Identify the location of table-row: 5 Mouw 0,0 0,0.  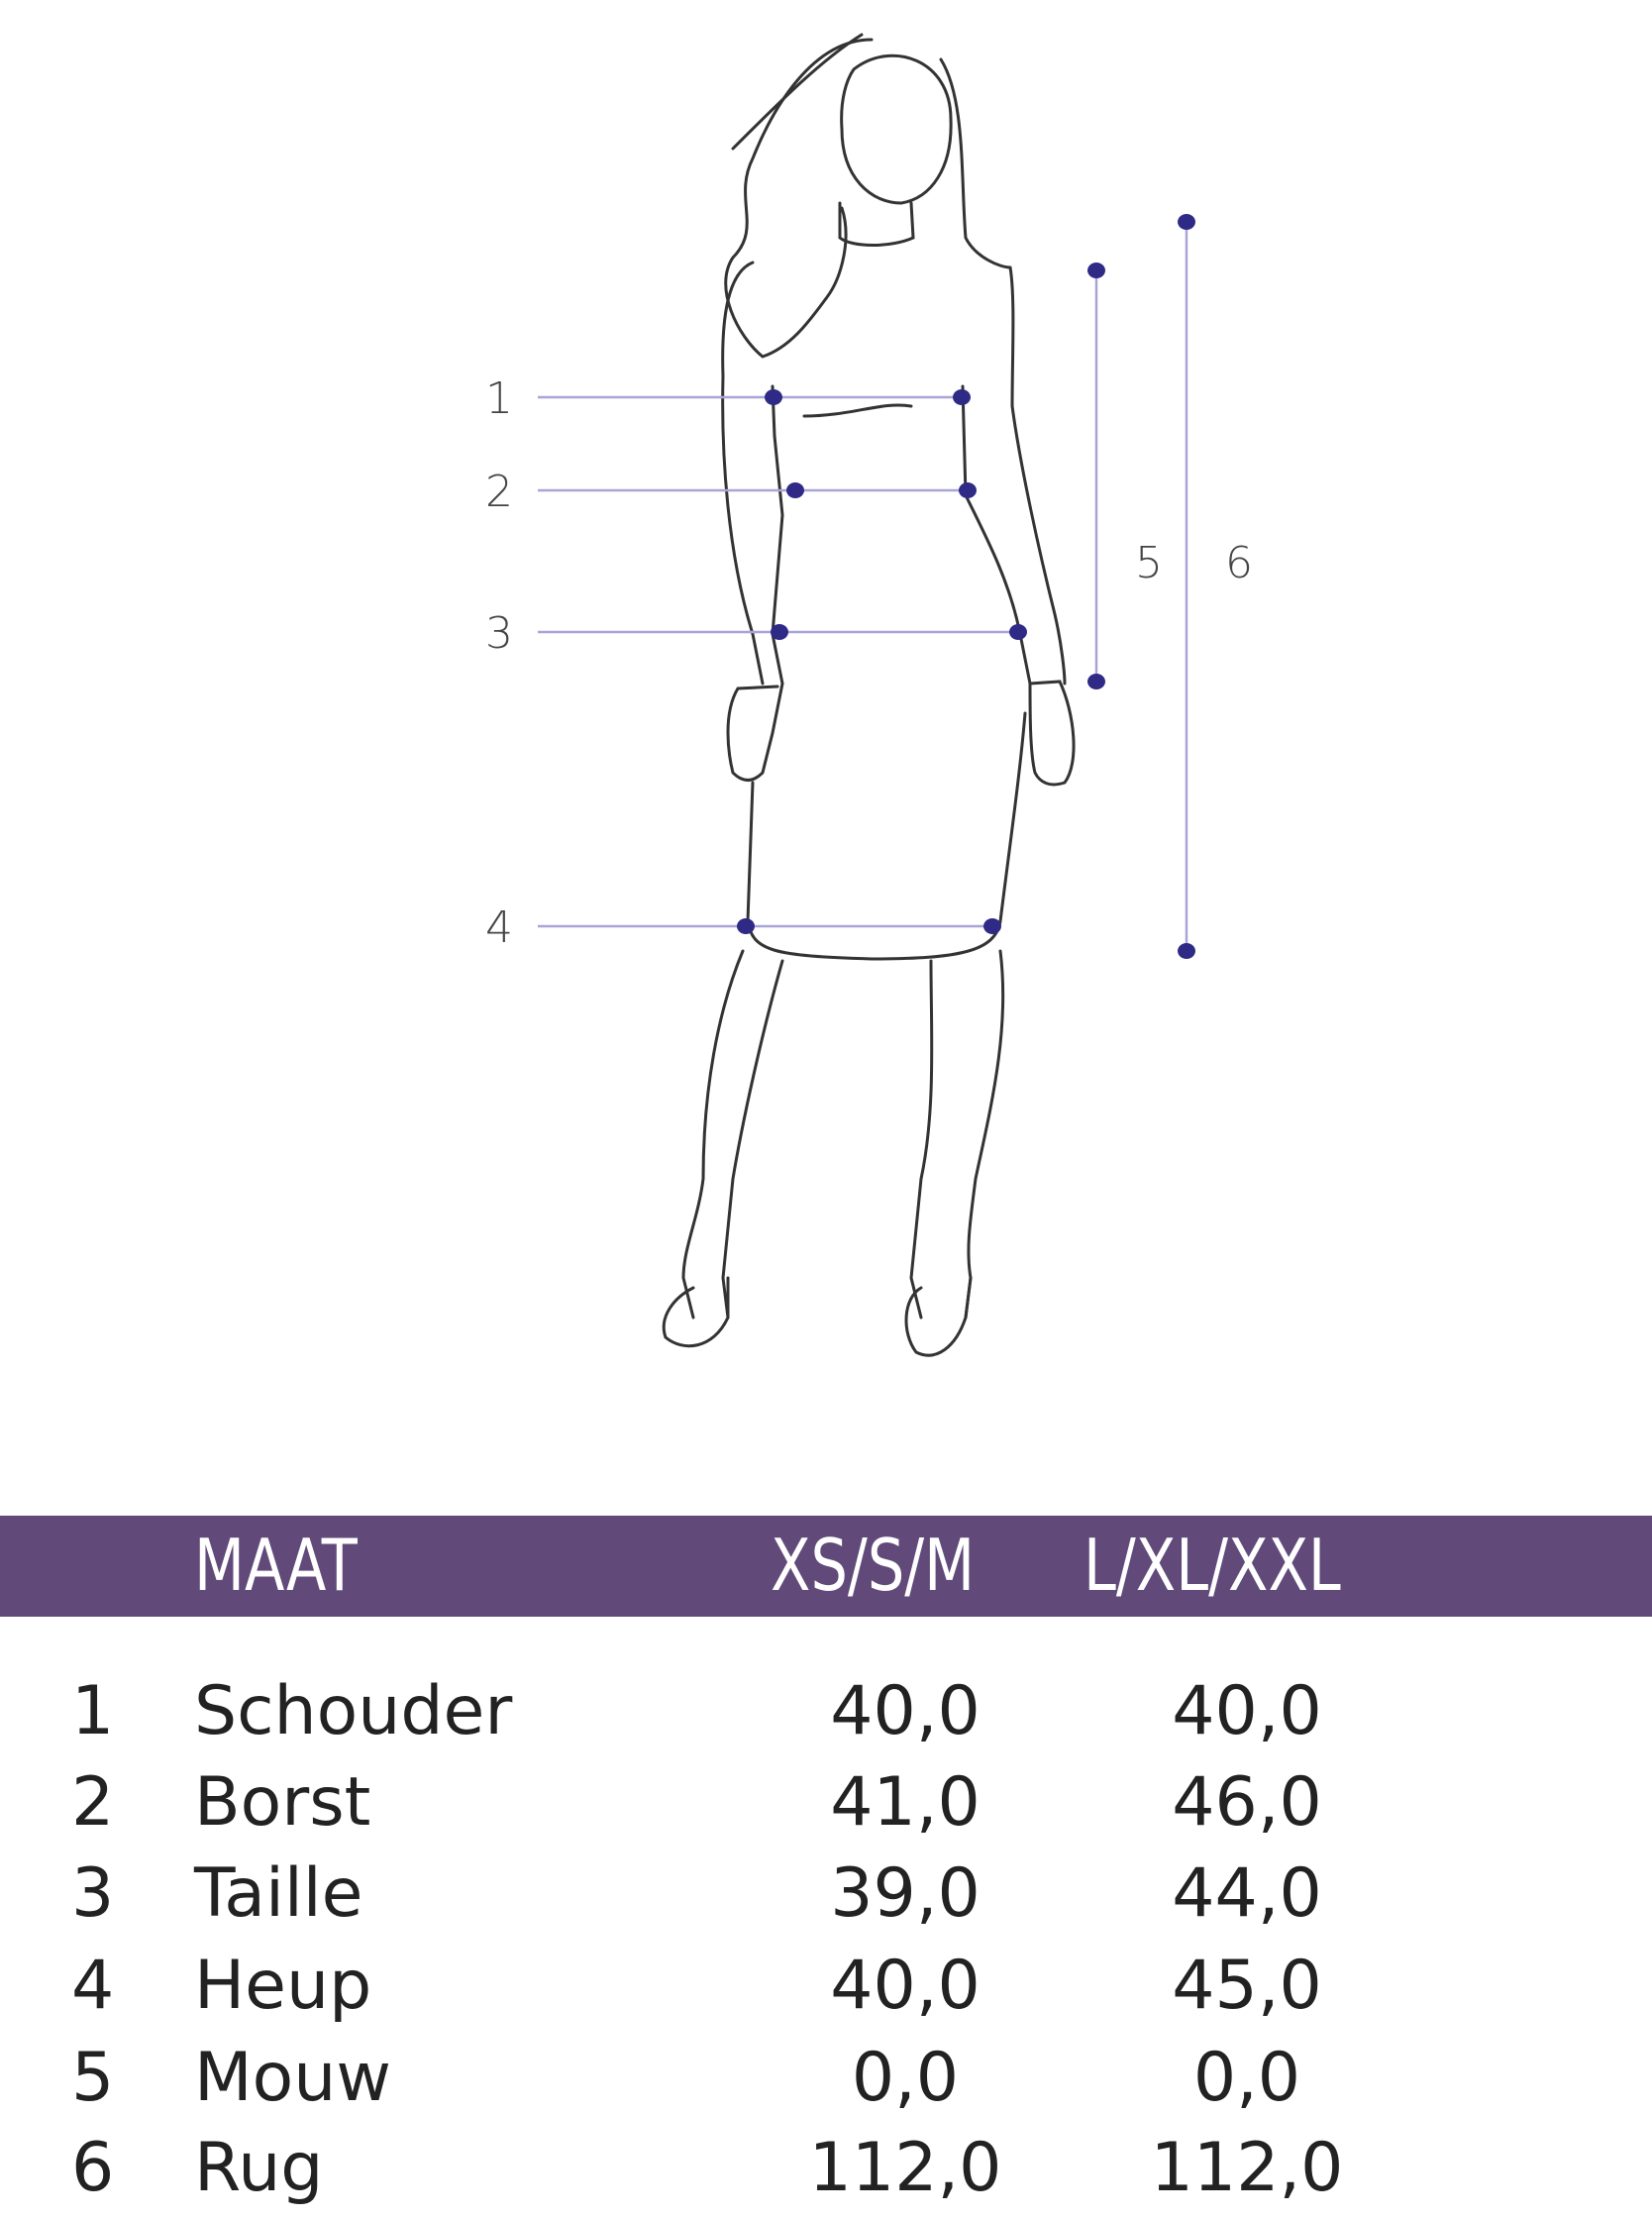
(826, 2078).